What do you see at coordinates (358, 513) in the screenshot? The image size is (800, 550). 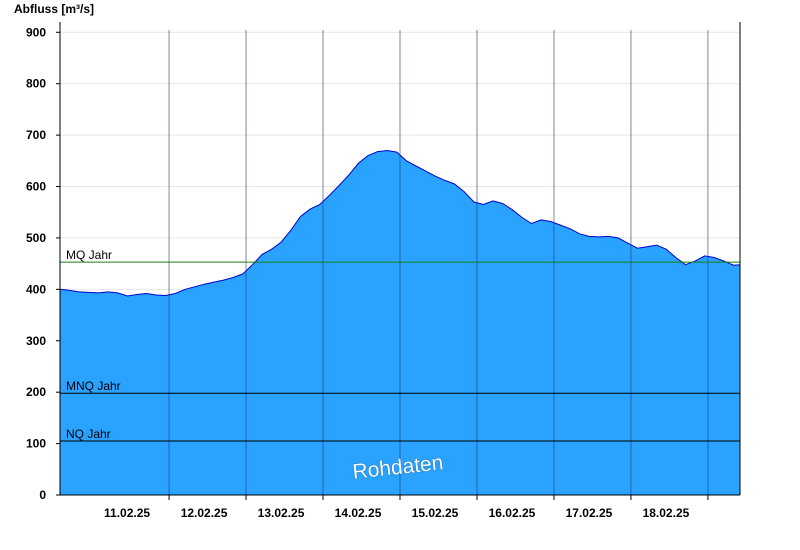 I see `x-tick-label: 14.02.25` at bounding box center [358, 513].